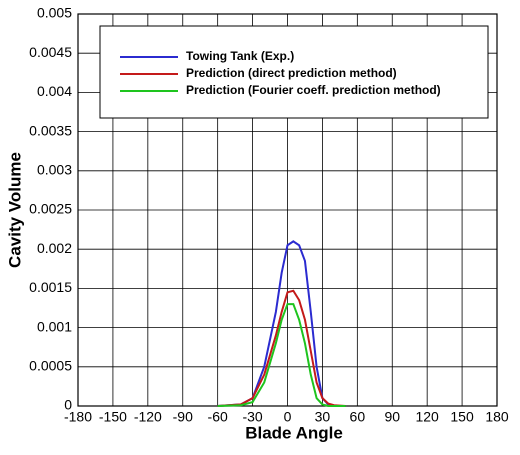 The image size is (520, 455). Describe the element at coordinates (50, 130) in the screenshot. I see `y-tick-label: 0.0035` at that location.